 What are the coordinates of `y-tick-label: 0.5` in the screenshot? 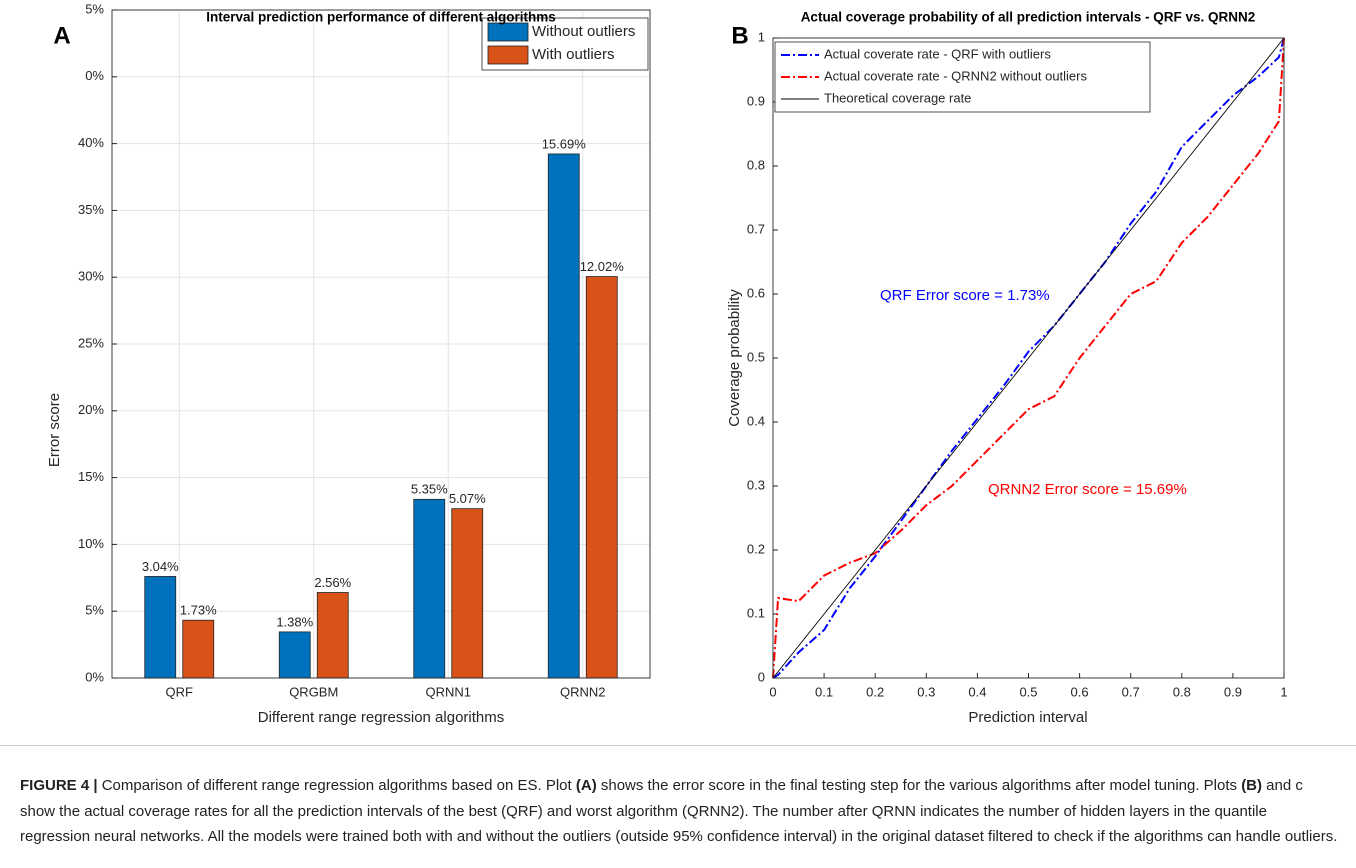 It's located at (756, 356).